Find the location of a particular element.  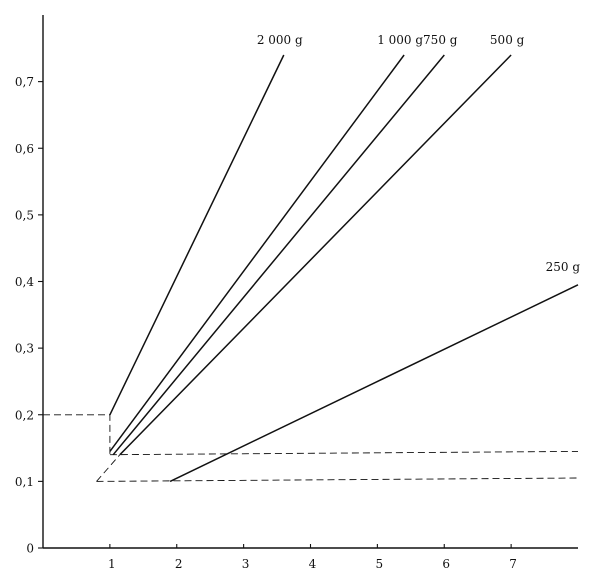

y-tick-label: 0,7 is located at coordinates (24, 82).